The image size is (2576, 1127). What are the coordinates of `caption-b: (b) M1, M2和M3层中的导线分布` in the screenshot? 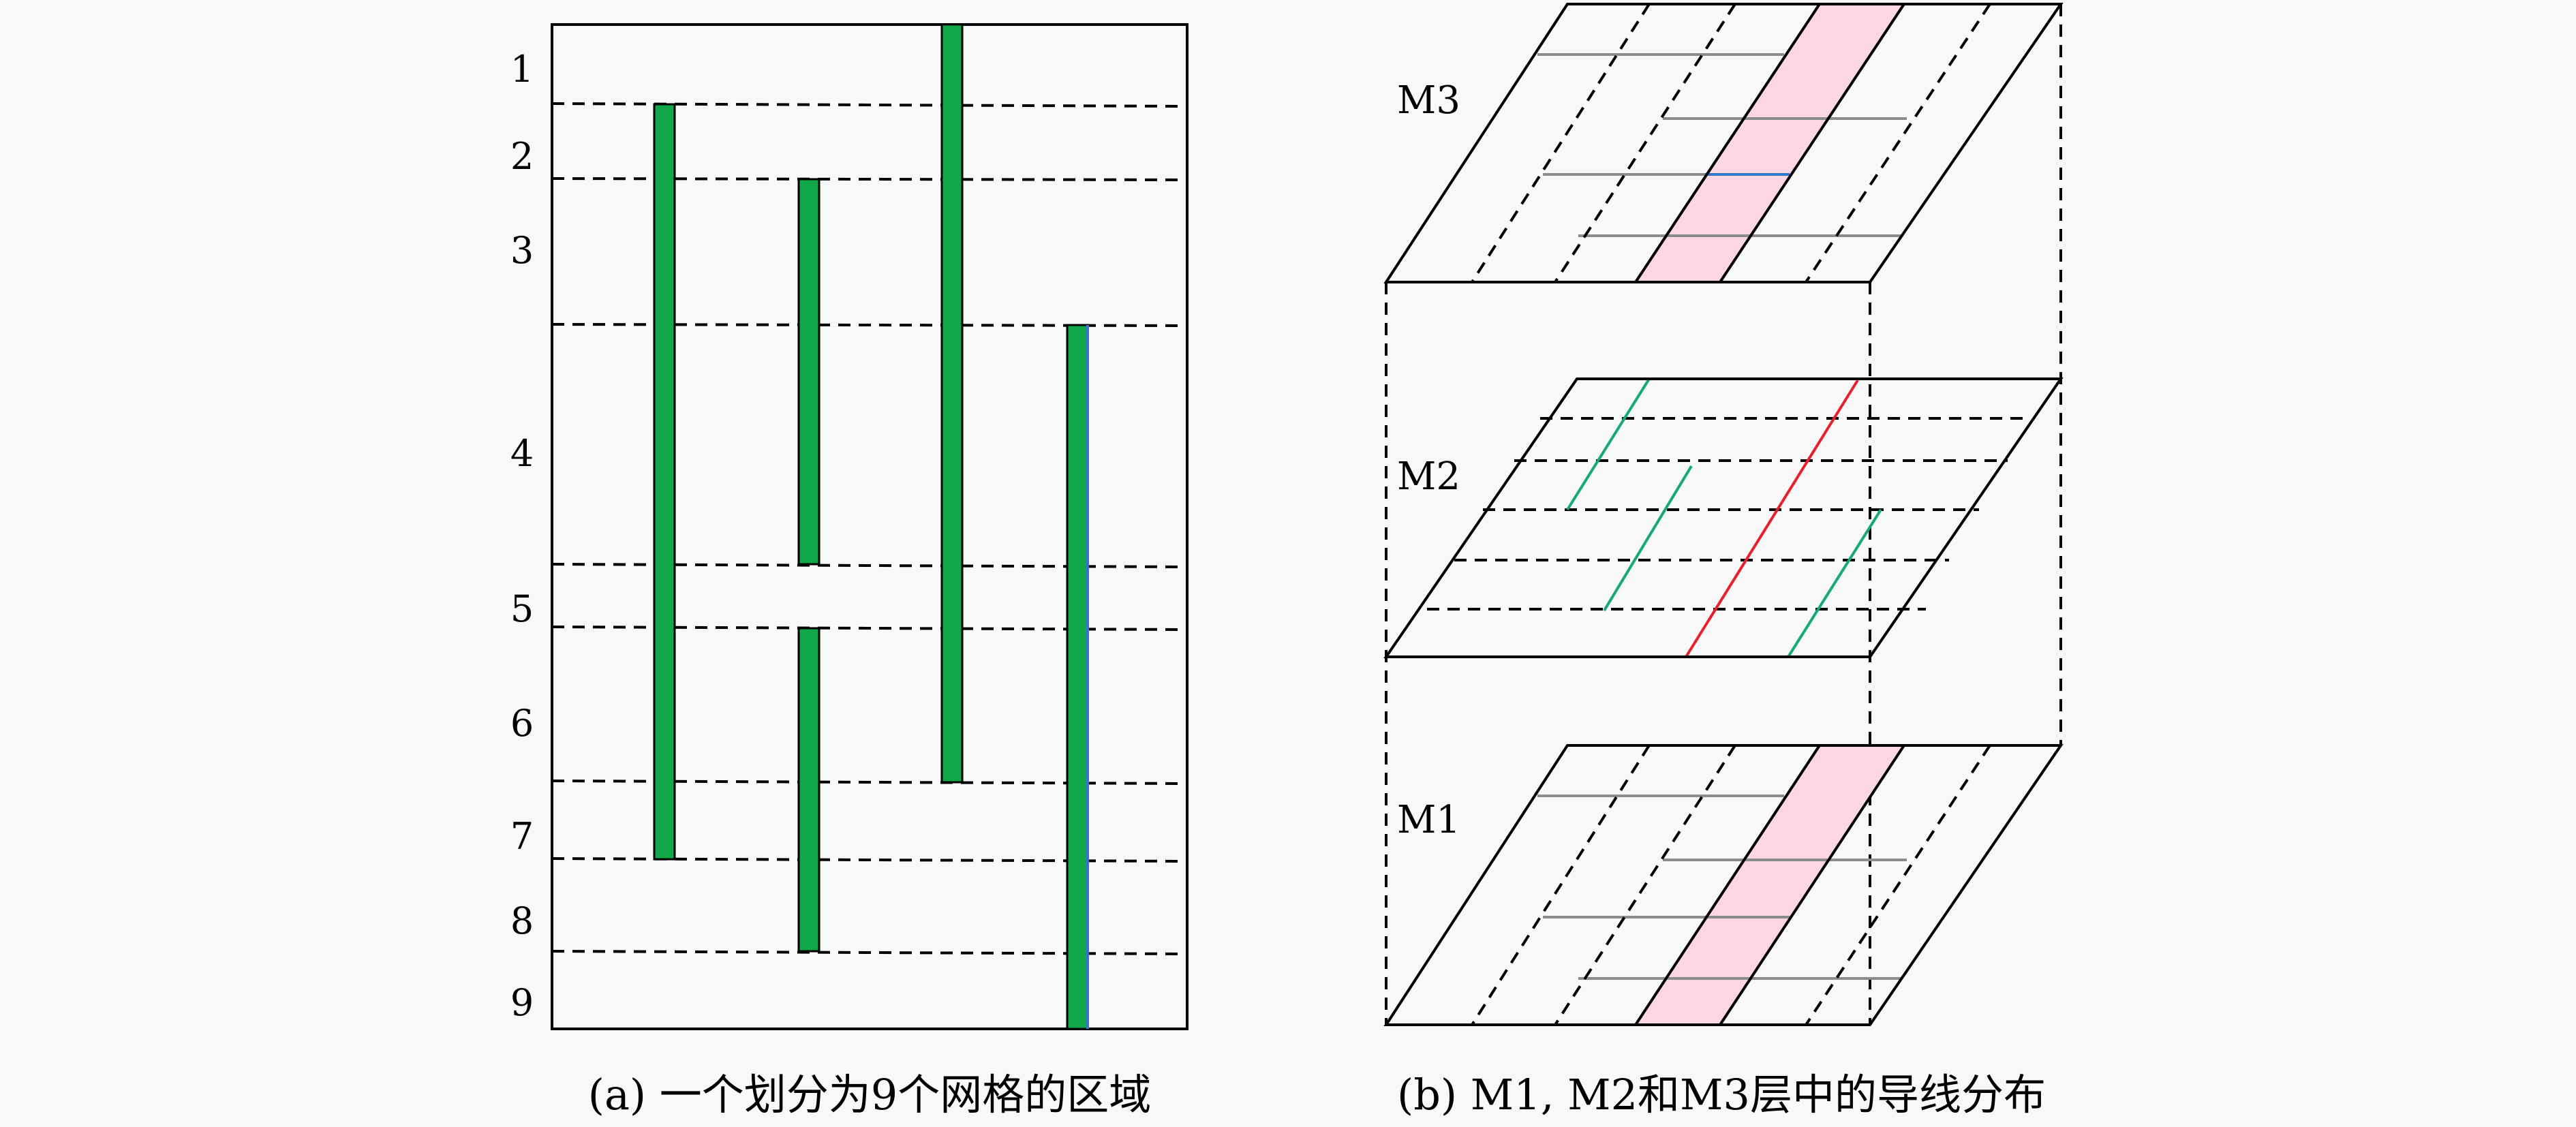 It's located at (1722, 1095).